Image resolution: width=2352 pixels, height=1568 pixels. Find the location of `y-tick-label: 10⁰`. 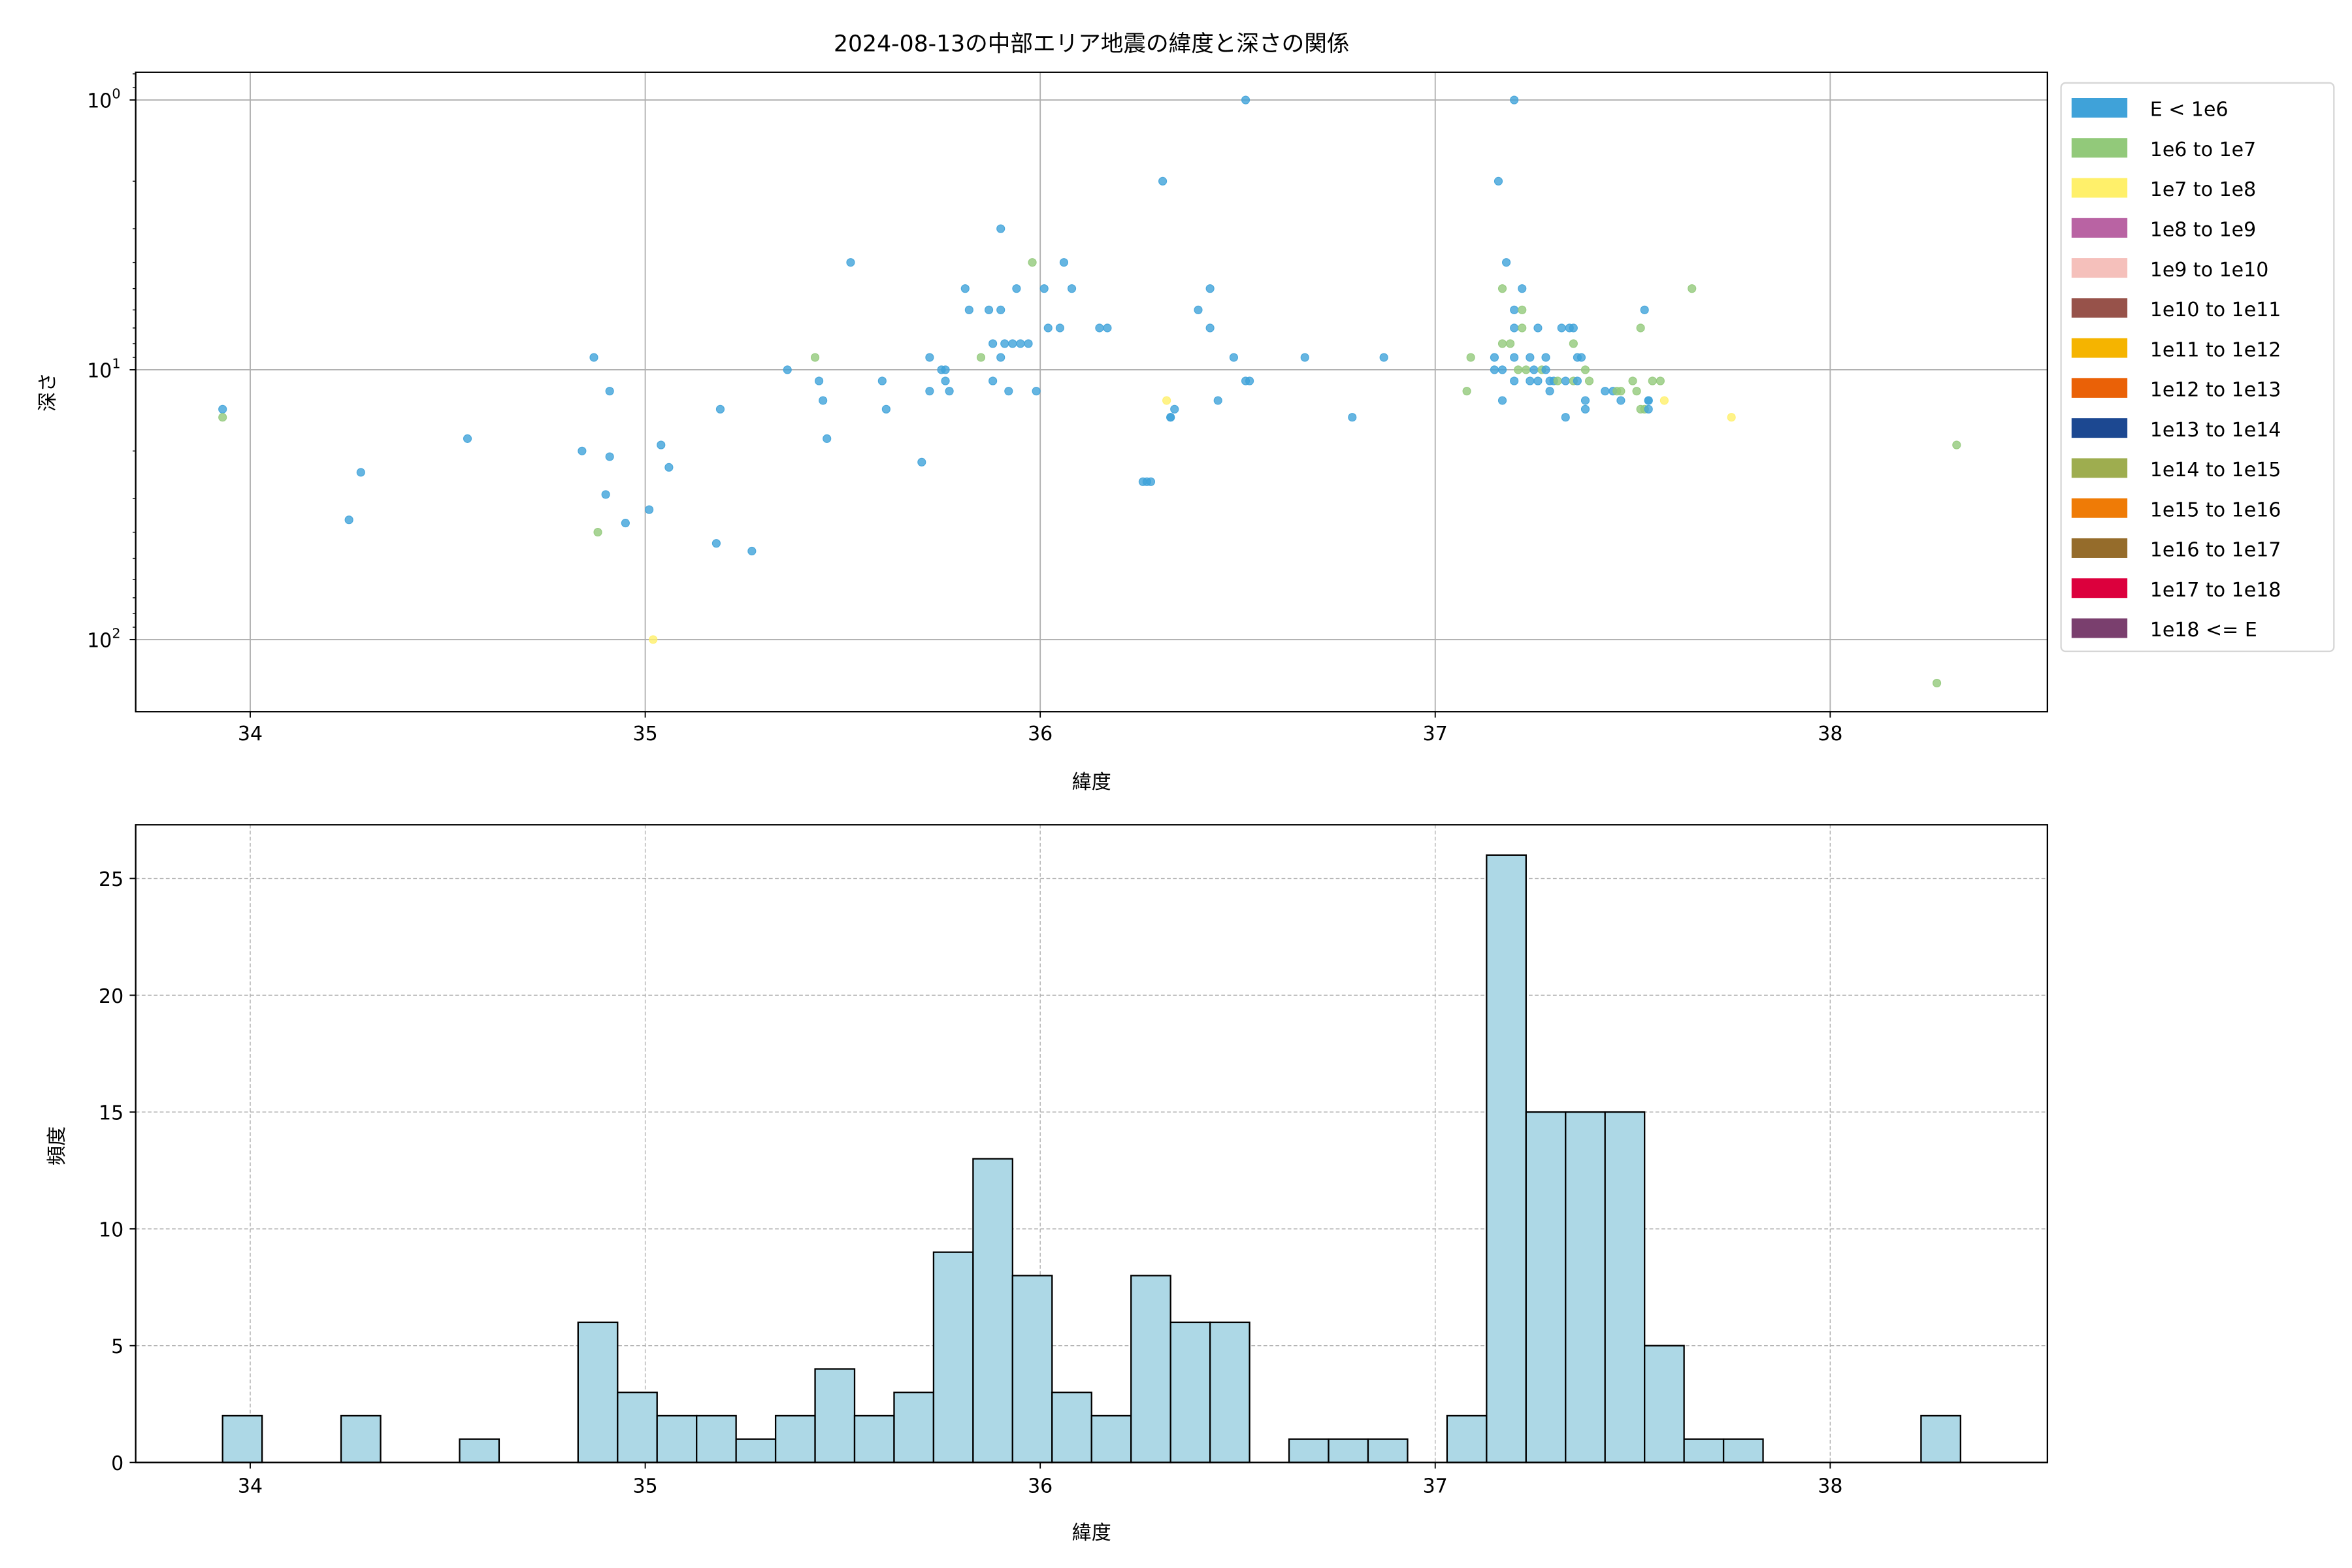

y-tick-label: 10⁰ is located at coordinates (103, 99).